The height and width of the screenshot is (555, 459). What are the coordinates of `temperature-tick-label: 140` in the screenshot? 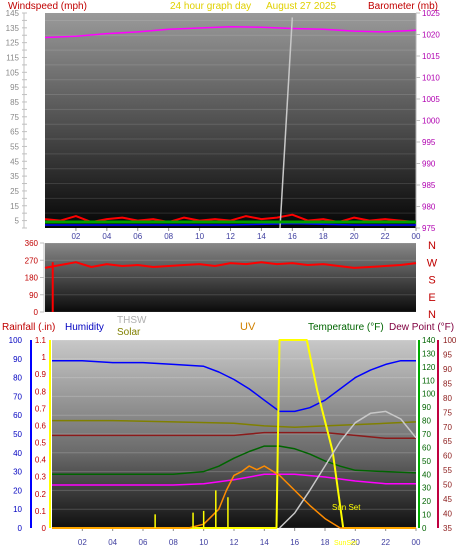 It's located at (429, 340).